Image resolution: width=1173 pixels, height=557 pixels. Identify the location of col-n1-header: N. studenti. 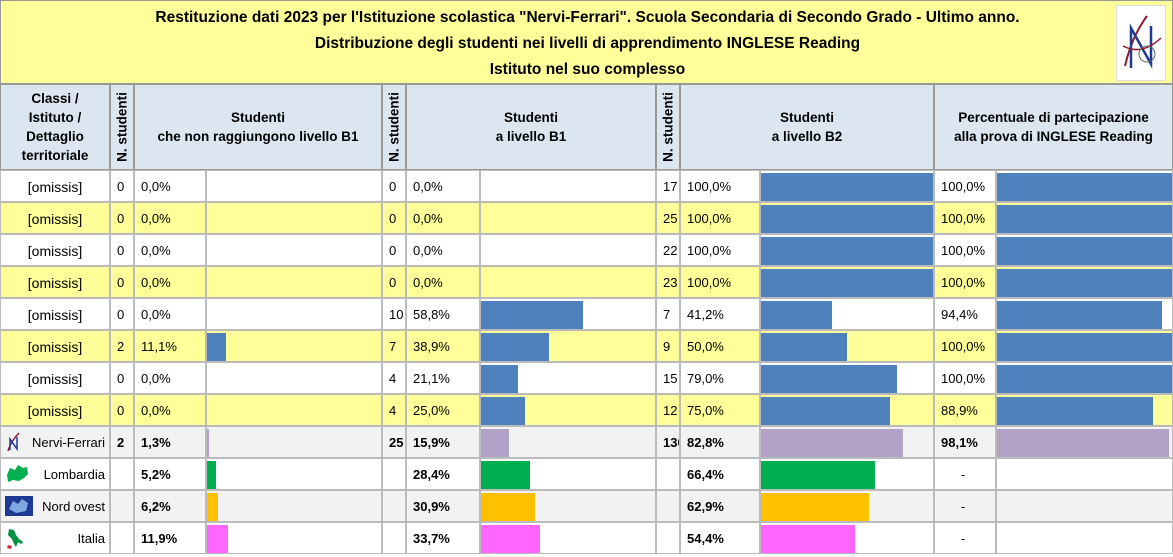
(122, 127).